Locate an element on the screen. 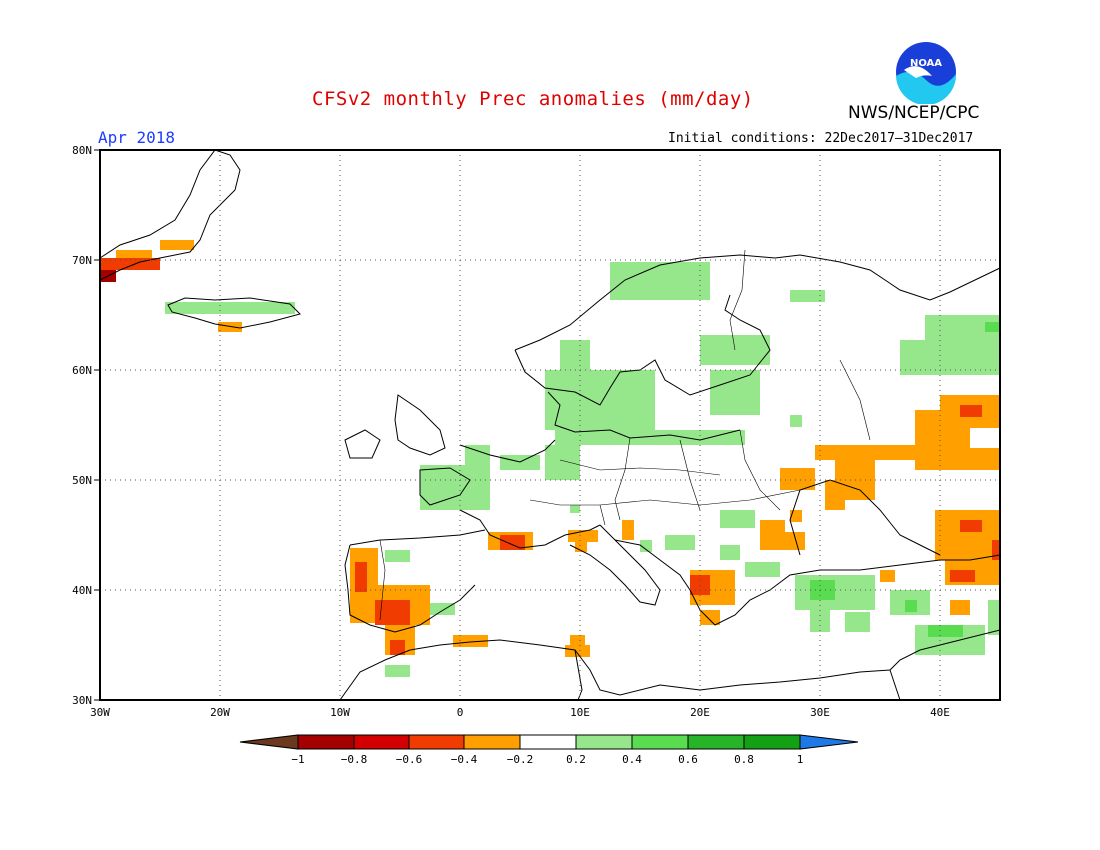 This screenshot has height=850, width=1100. lon-tick-label: 30E is located at coordinates (820, 712).